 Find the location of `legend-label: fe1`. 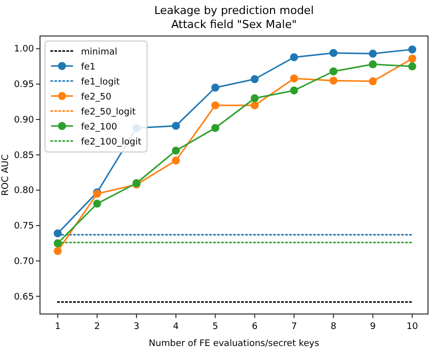

legend-label: fe1 is located at coordinates (88, 67).